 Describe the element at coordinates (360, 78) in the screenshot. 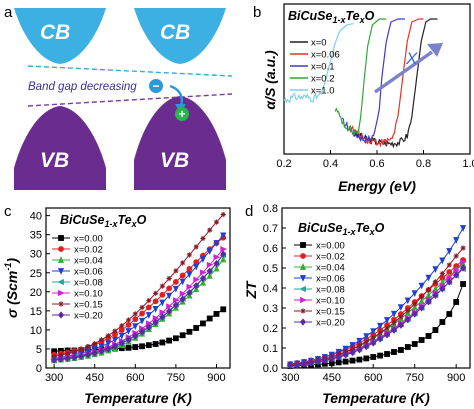

I see `series-line-x=0.2` at that location.